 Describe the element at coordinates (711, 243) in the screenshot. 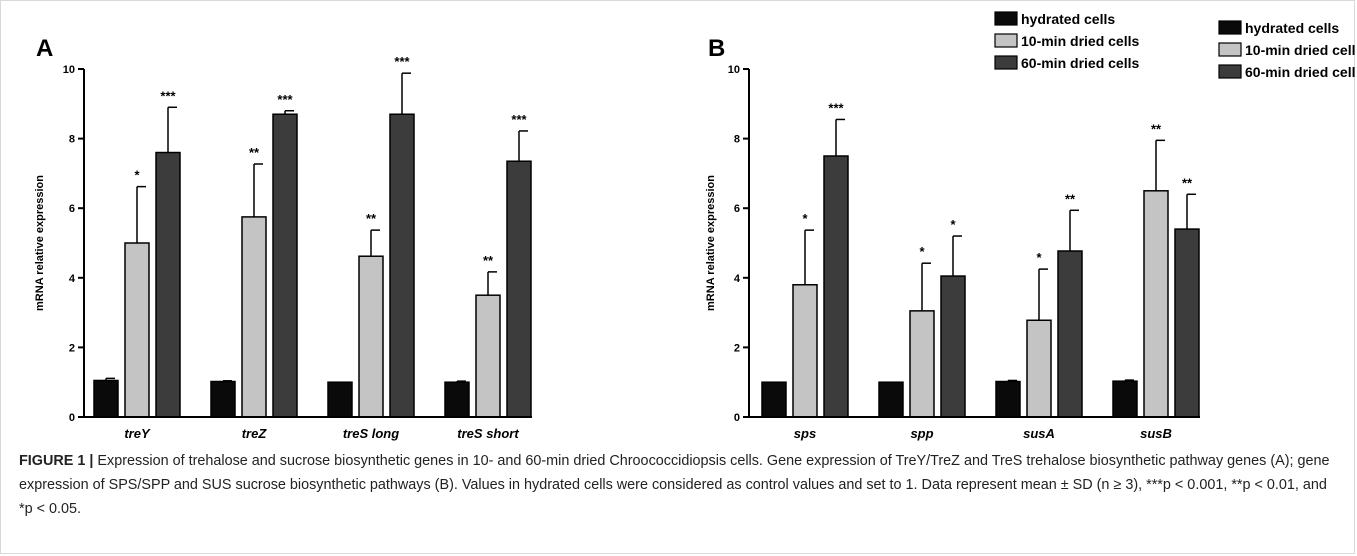

I see `panel-b-y-label: mRNA relative expression` at that location.